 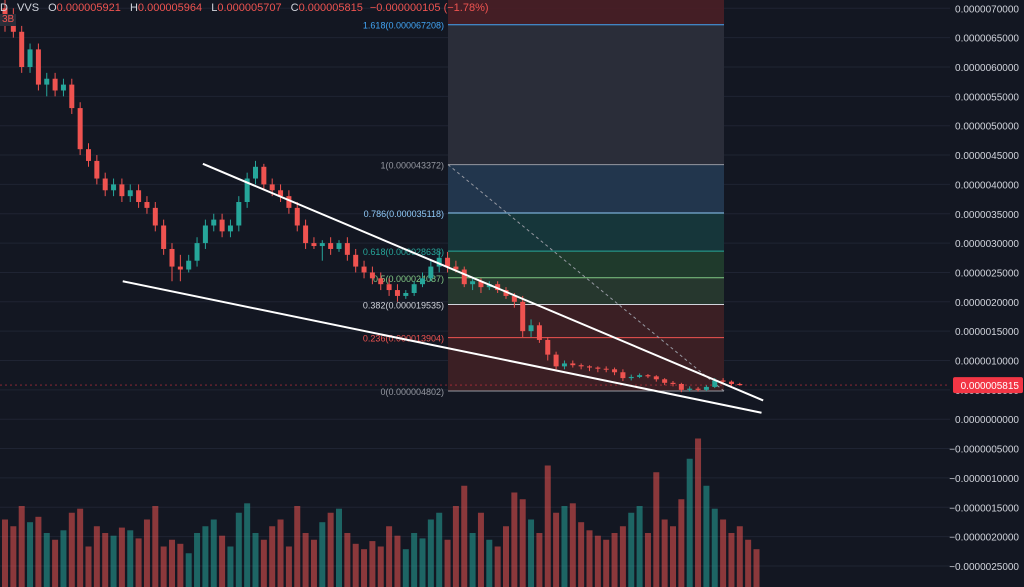 I want to click on symbol-partial: D, so click(x=4, y=8).